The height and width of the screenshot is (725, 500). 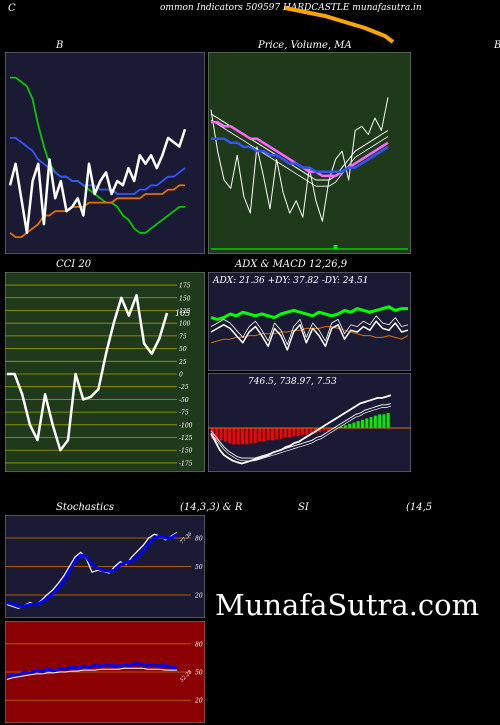 What do you see at coordinates (291, 264) in the screenshot?
I see `adx-macd-title: ADX & MACD 12,26,9` at bounding box center [291, 264].